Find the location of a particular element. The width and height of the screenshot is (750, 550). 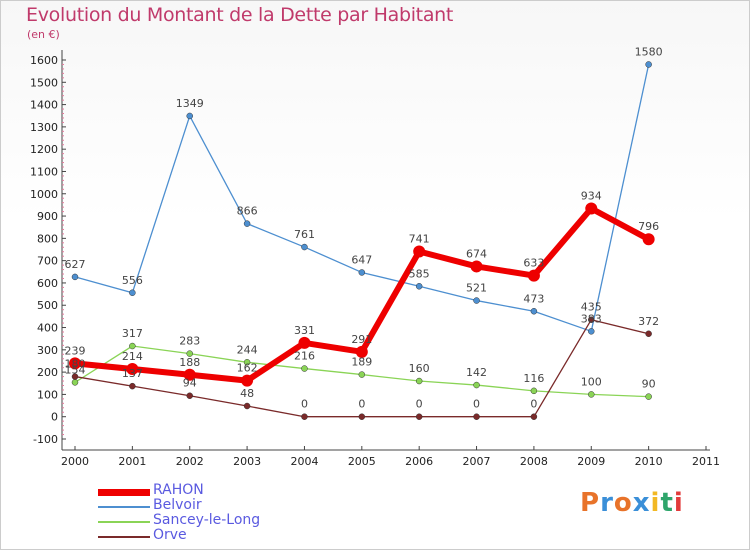

y-tick-label: 1400 is located at coordinates (44, 105).